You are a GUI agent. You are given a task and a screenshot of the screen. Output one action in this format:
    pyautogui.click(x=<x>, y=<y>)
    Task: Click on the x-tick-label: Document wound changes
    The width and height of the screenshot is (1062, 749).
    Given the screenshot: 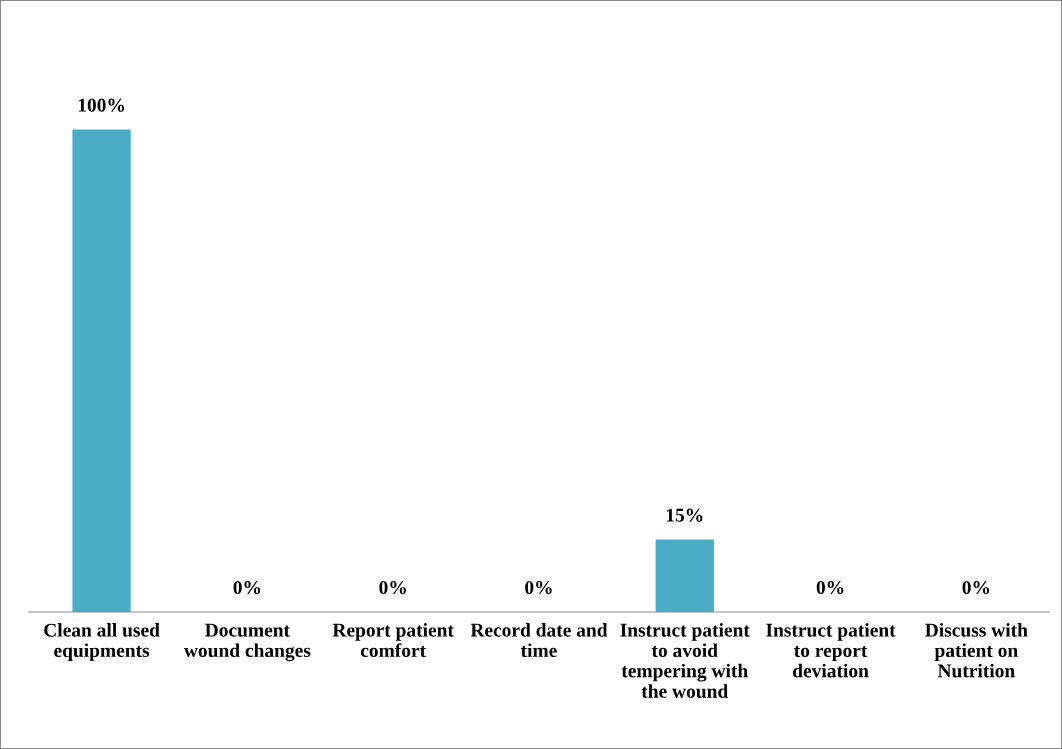 What is the action you would take?
    pyautogui.click(x=247, y=642)
    